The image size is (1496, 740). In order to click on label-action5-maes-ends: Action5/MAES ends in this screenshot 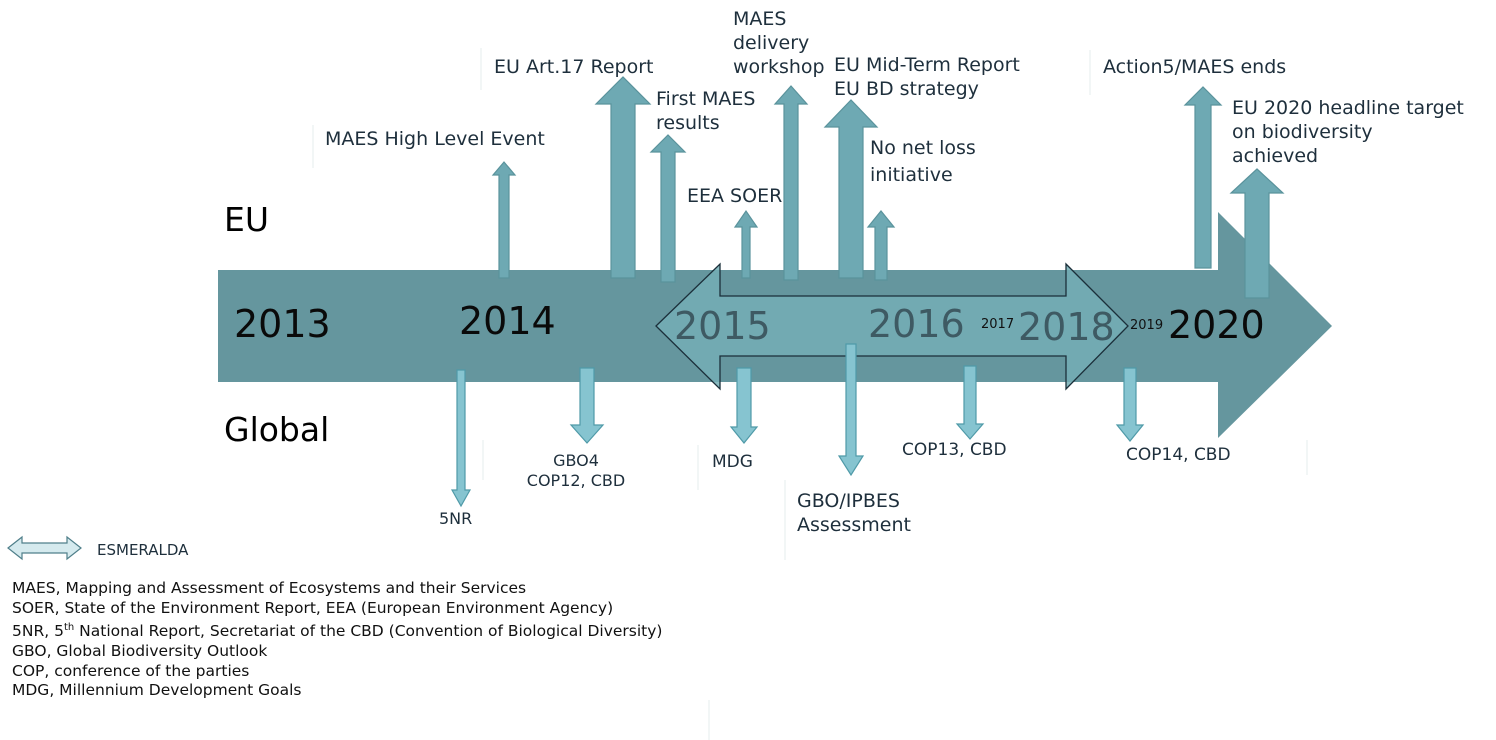, I will do `click(1195, 67)`.